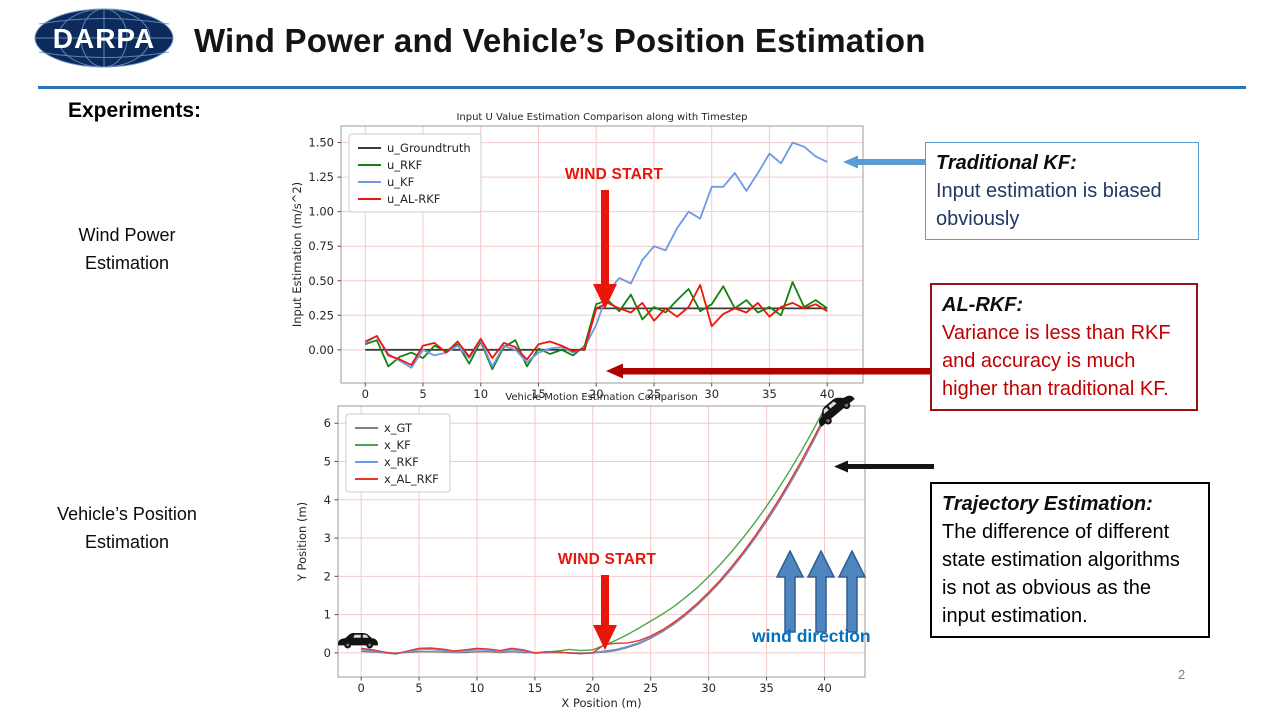 The height and width of the screenshot is (720, 1280). What do you see at coordinates (321, 212) in the screenshot?
I see `svg-text: 1.00` at bounding box center [321, 212].